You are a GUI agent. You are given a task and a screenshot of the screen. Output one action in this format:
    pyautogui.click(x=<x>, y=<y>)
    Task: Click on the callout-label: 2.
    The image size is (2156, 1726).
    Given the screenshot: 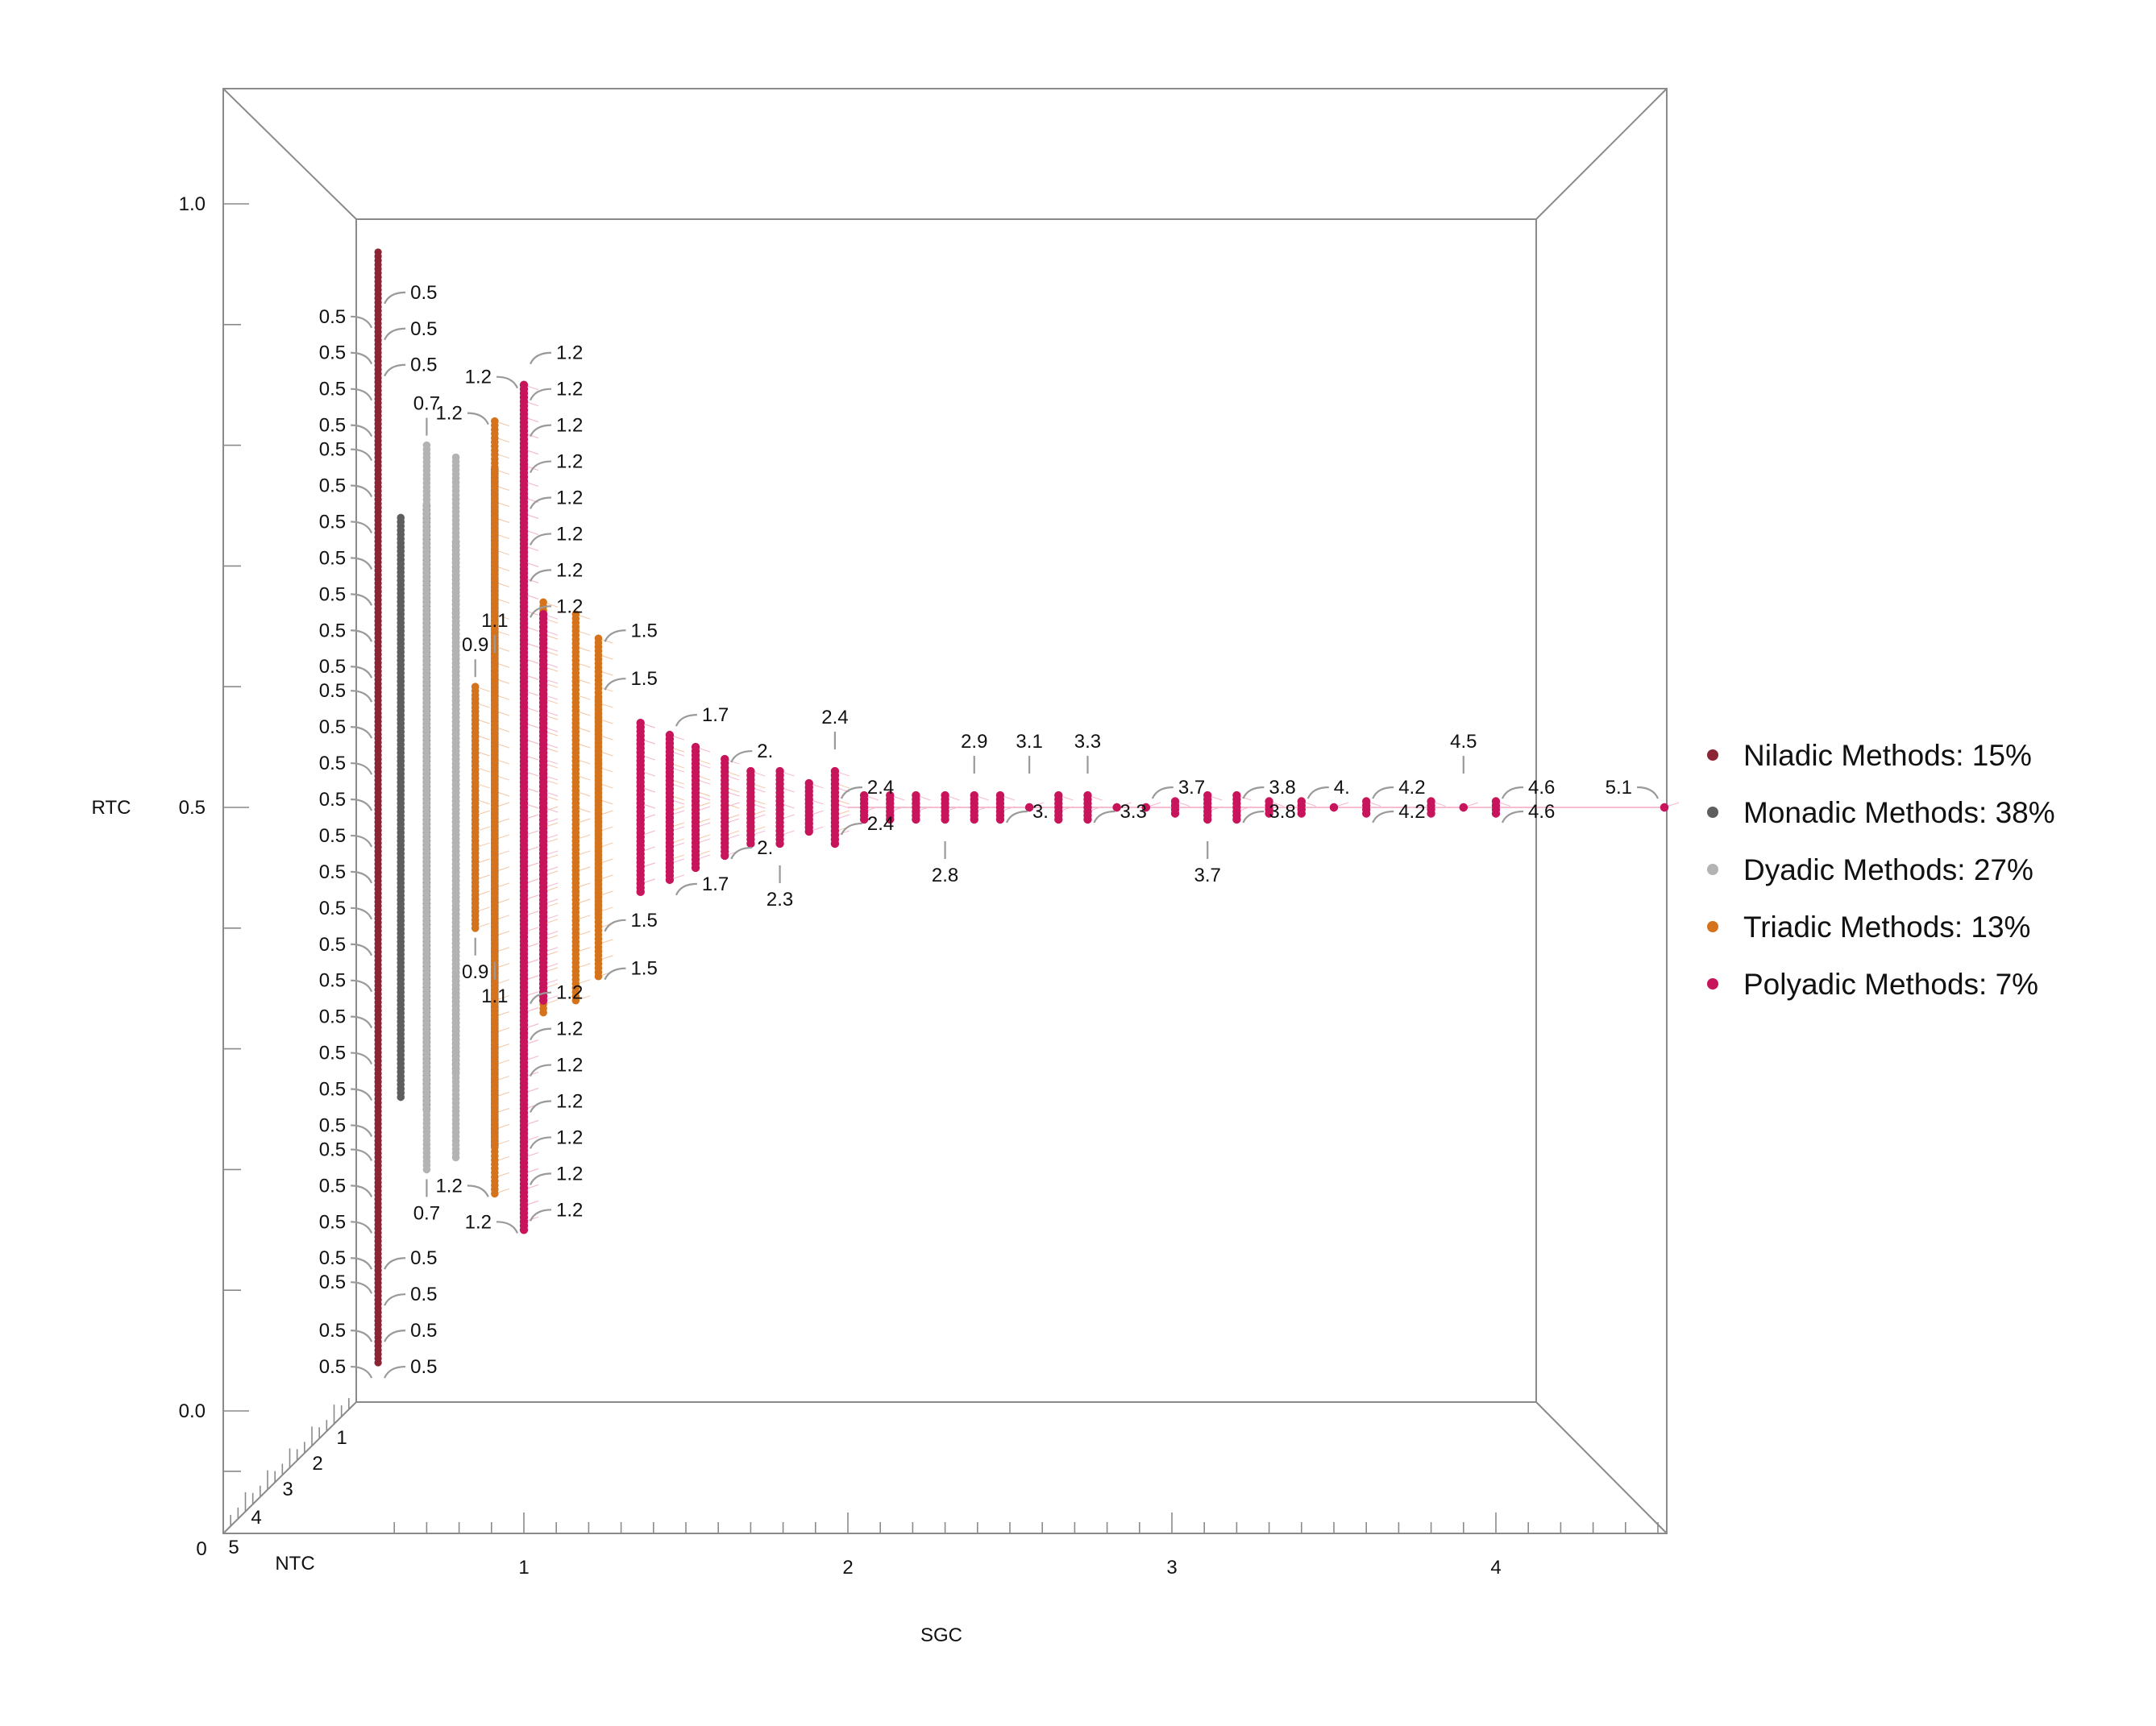 What is the action you would take?
    pyautogui.click(x=765, y=751)
    